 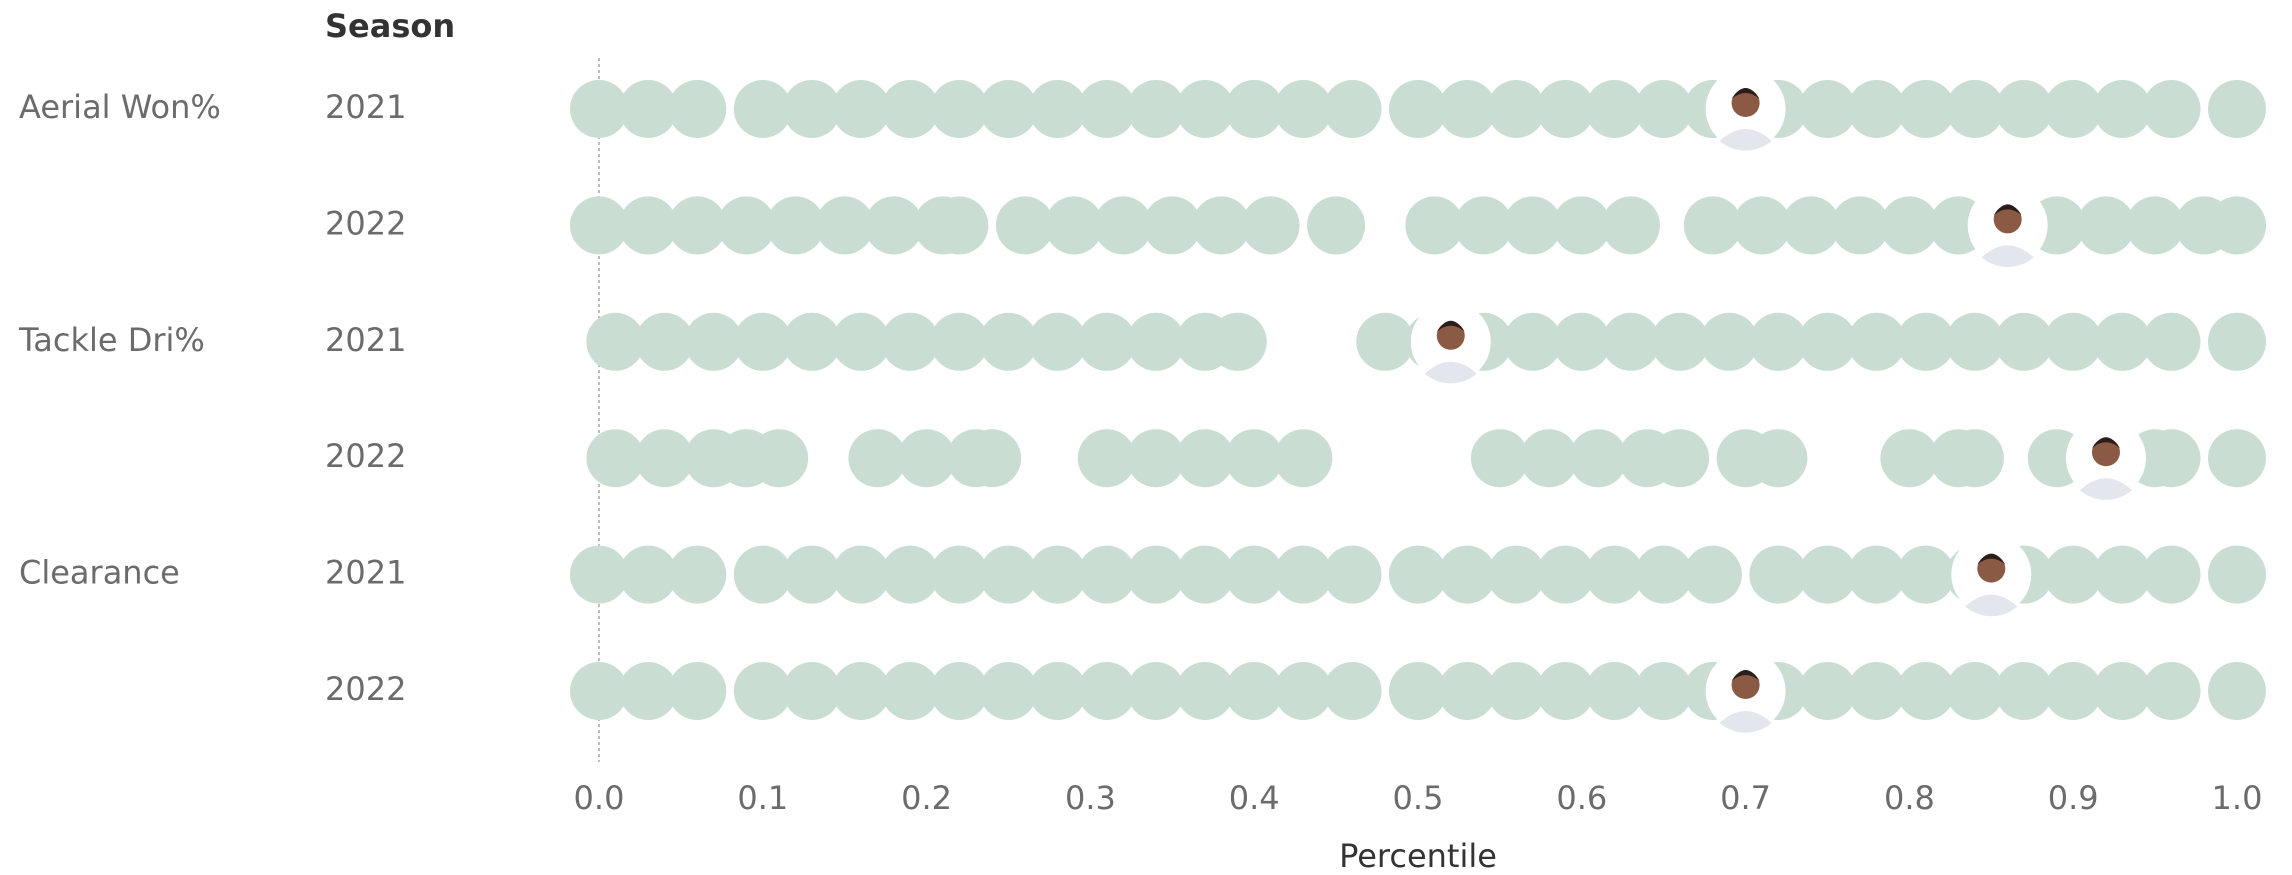 What do you see at coordinates (2073, 798) in the screenshot?
I see `x-tick-label: 0.9` at bounding box center [2073, 798].